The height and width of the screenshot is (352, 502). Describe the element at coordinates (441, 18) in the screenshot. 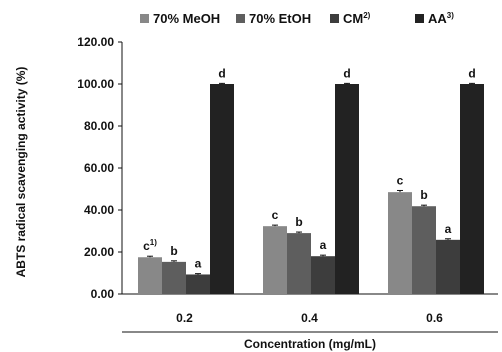

I see `legend-label: AA3)` at that location.